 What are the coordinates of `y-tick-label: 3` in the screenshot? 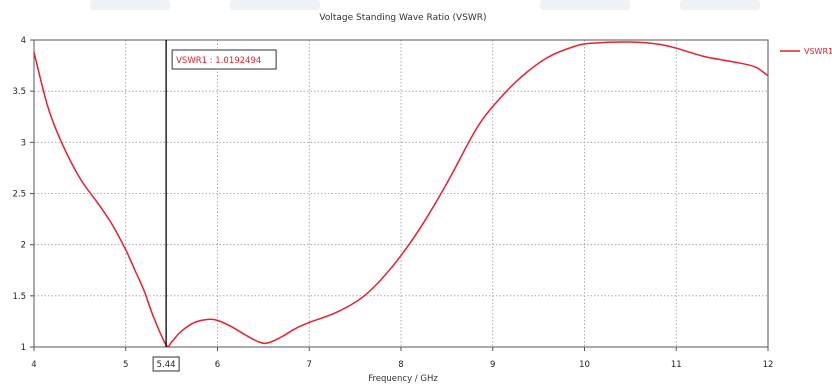 It's located at (23, 143).